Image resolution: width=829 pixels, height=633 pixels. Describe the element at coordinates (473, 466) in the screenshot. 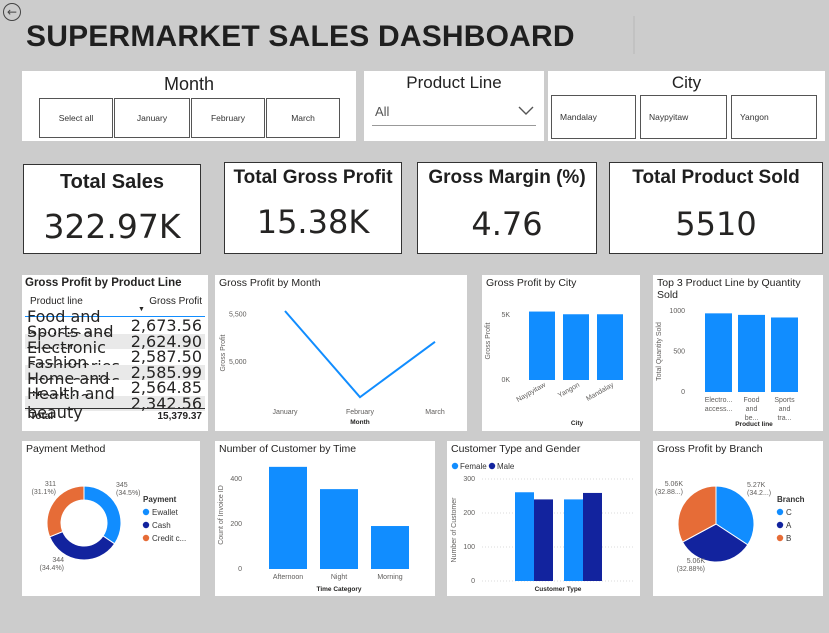

I see `legend-label: Female` at that location.